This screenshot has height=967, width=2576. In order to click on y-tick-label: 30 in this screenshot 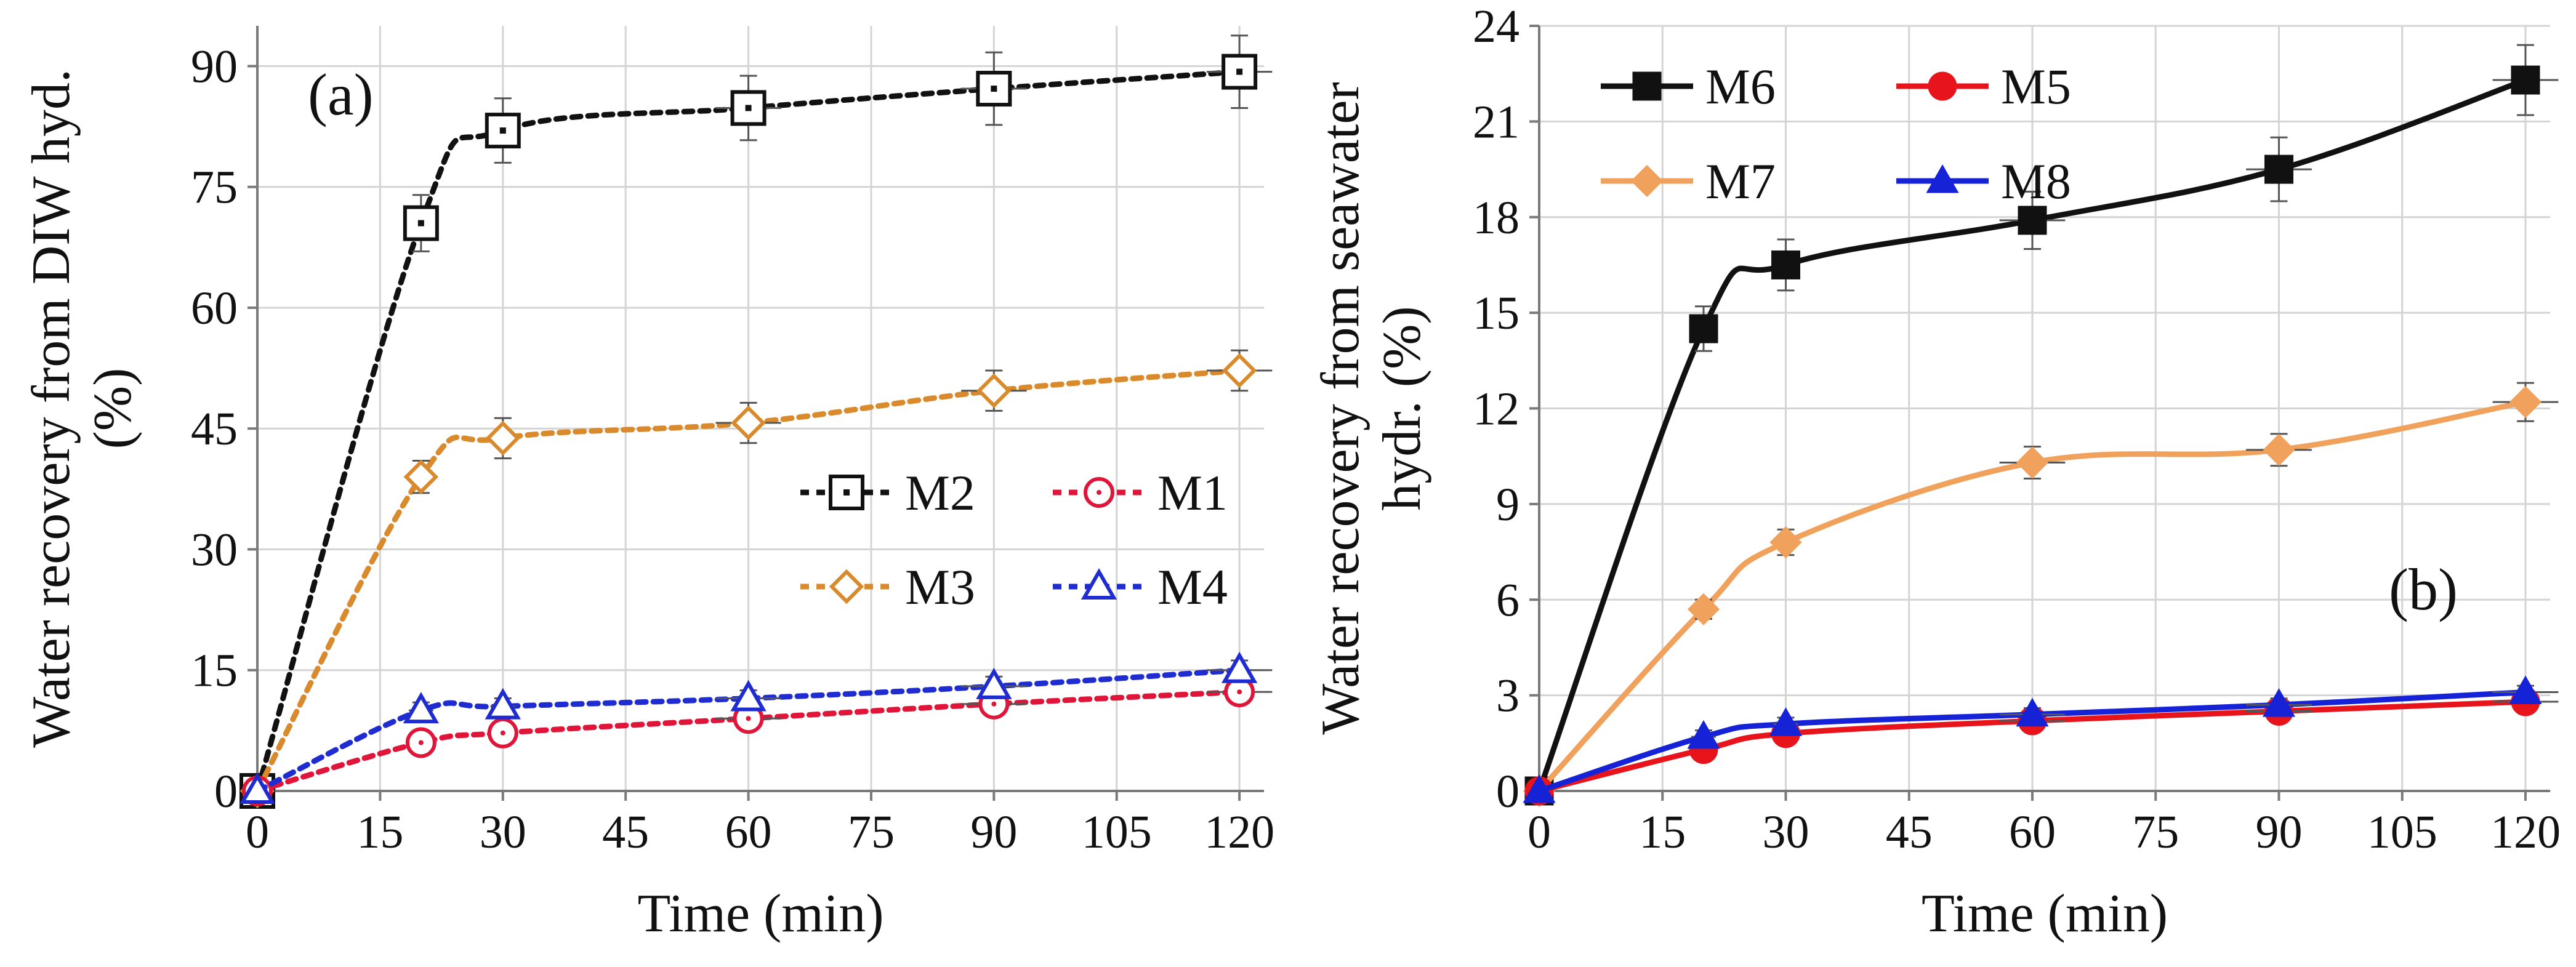, I will do `click(214, 550)`.